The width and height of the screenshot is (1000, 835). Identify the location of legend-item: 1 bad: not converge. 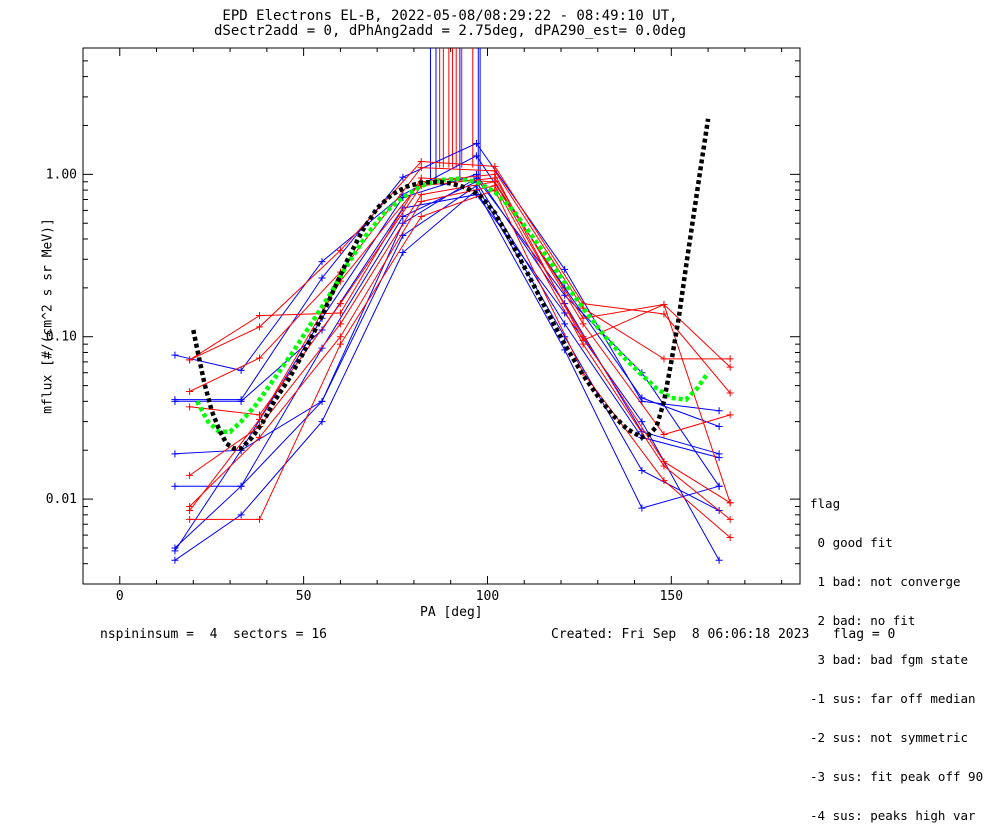
(885, 581).